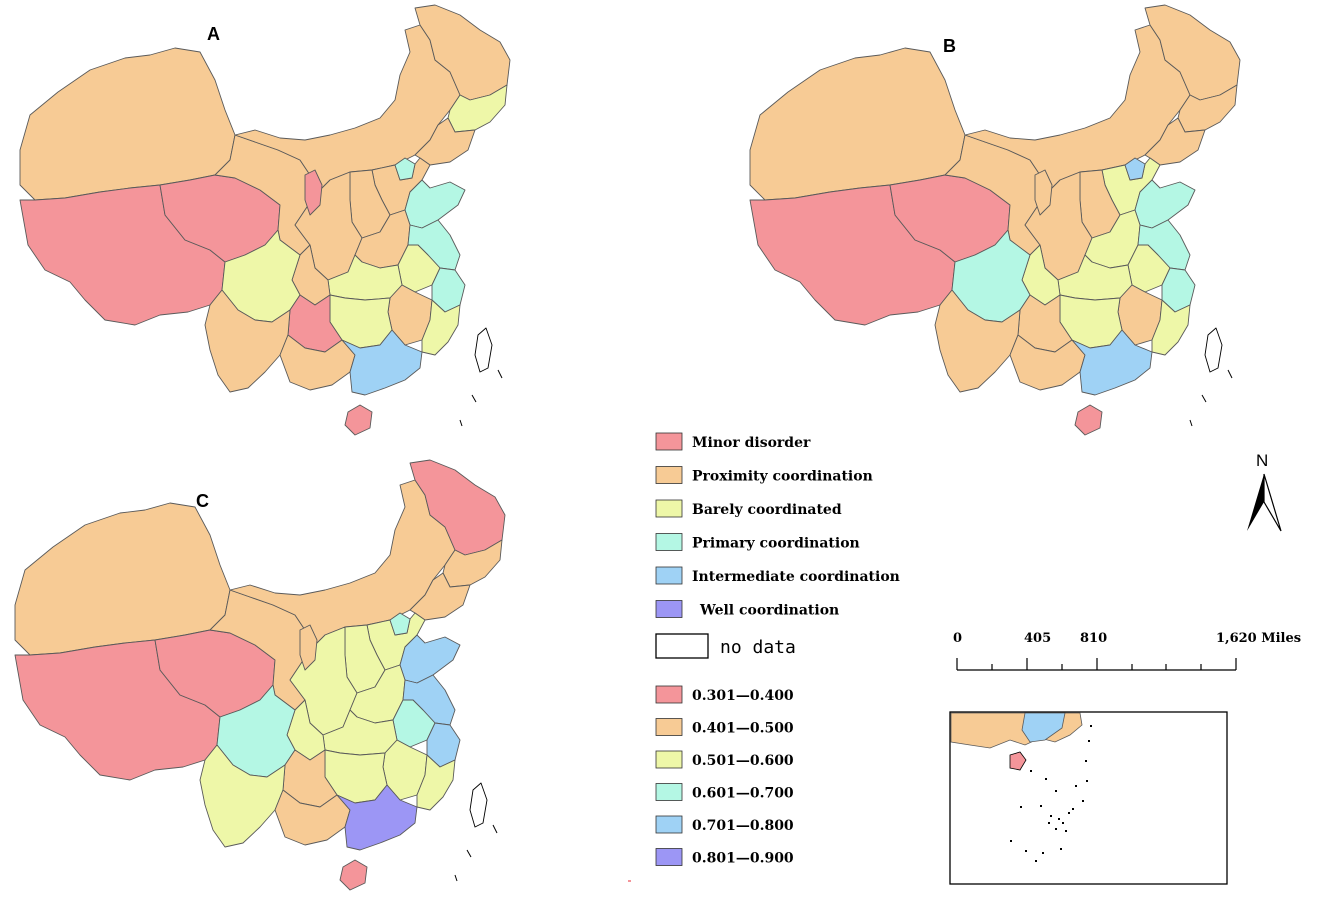  Describe the element at coordinates (682, 646) in the screenshot. I see `legend-nodata-swatch` at that location.